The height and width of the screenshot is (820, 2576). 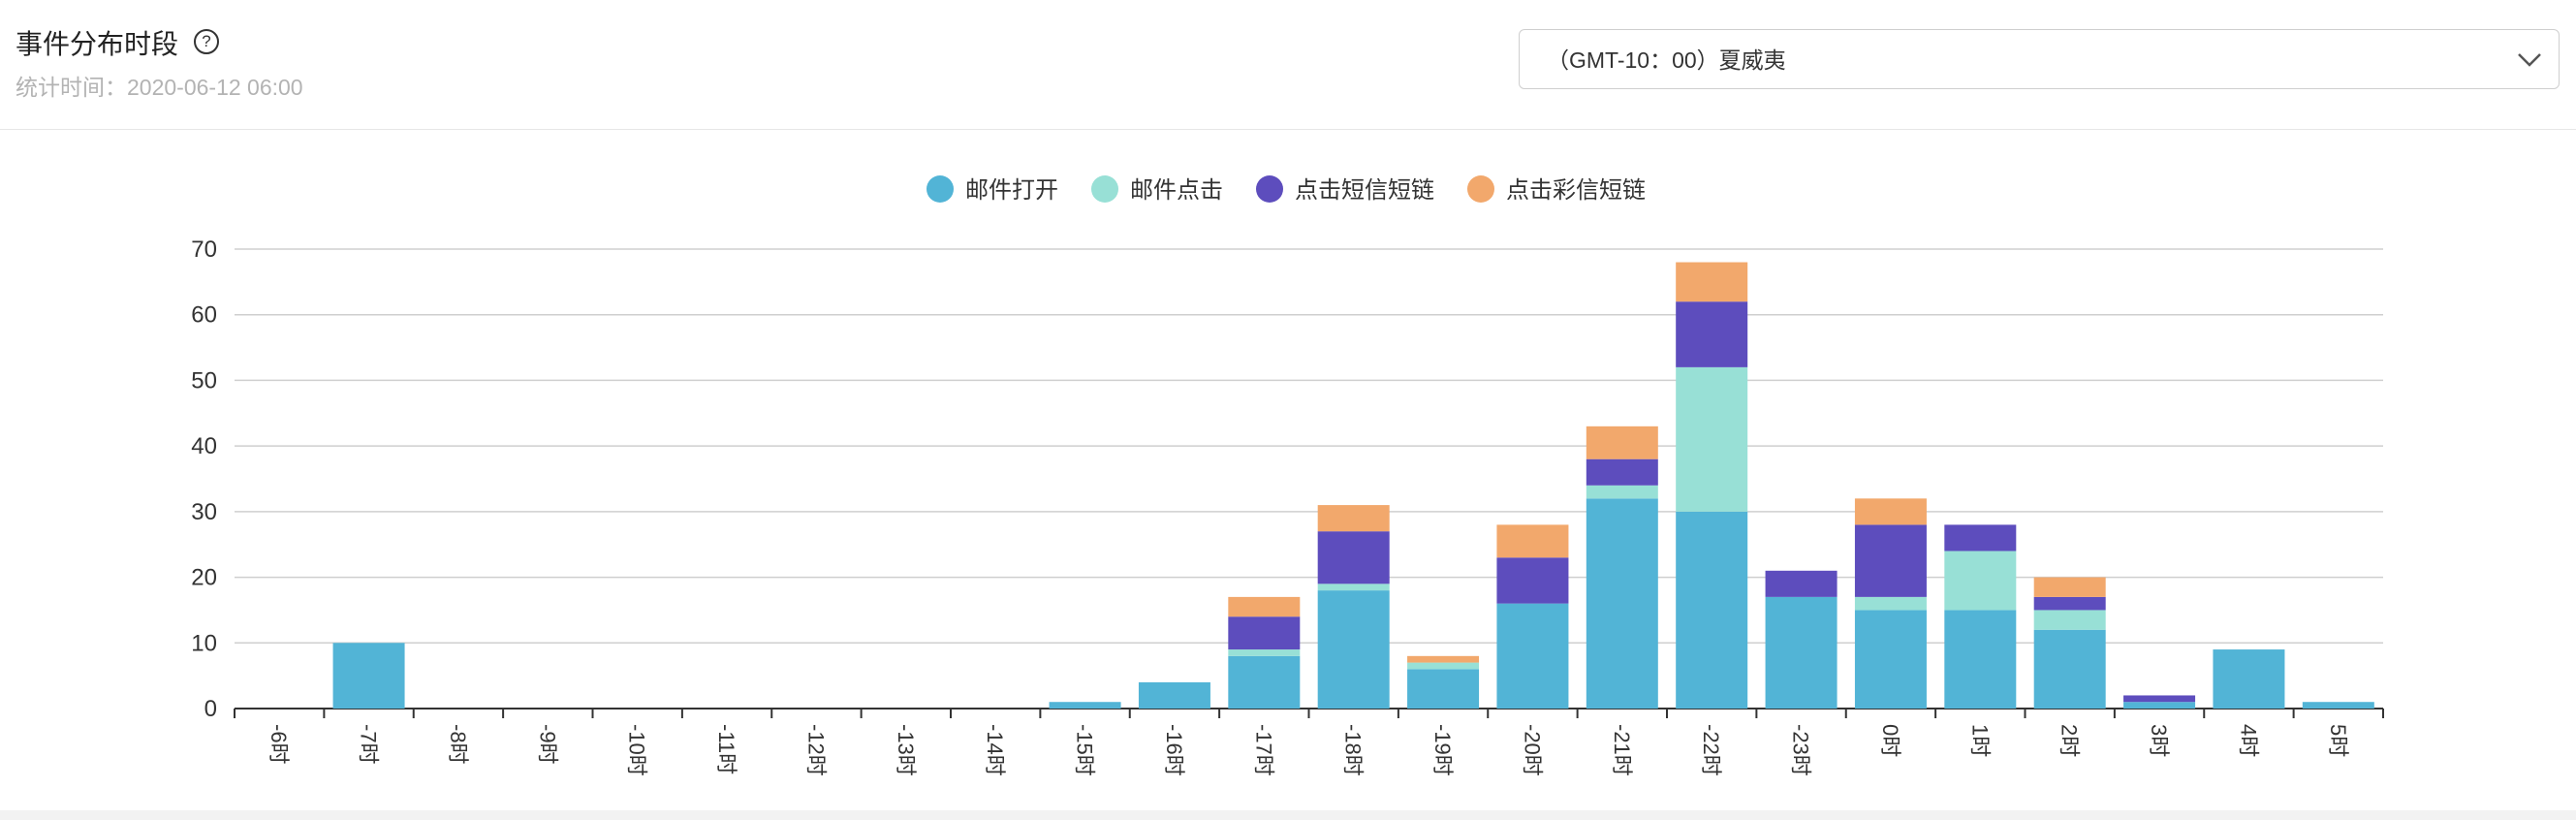 I want to click on x-tick-label: -18时, so click(x=1353, y=750).